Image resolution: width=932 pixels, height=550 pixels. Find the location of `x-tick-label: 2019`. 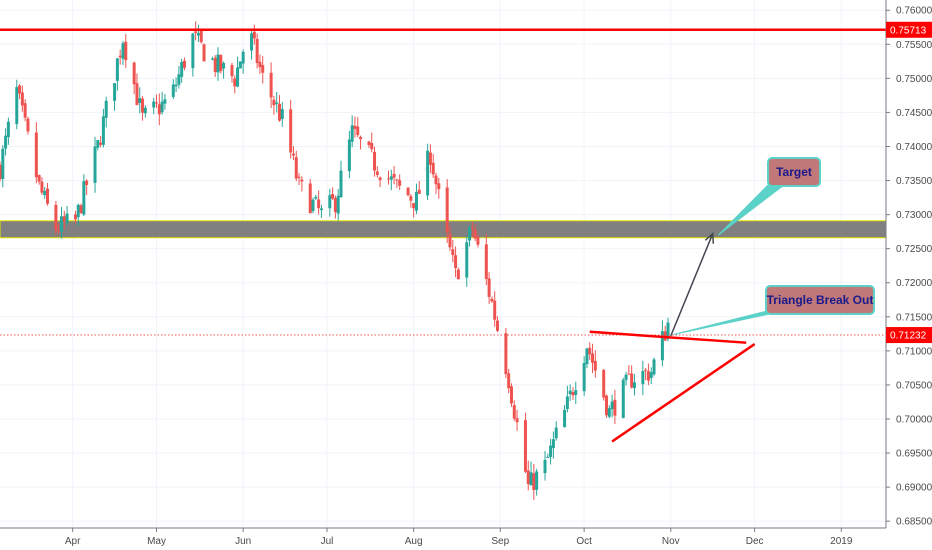

x-tick-label: 2019 is located at coordinates (841, 541).